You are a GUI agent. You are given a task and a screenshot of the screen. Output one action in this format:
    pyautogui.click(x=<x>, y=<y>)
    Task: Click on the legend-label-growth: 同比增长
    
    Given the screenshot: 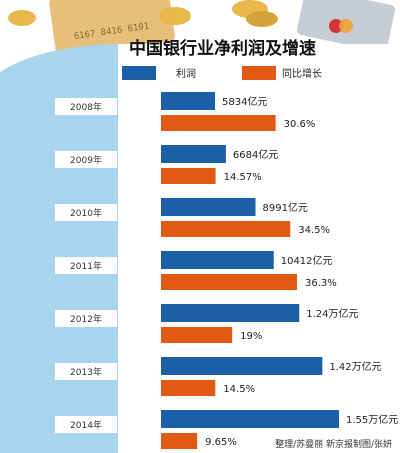 What is the action you would take?
    pyautogui.click(x=302, y=73)
    